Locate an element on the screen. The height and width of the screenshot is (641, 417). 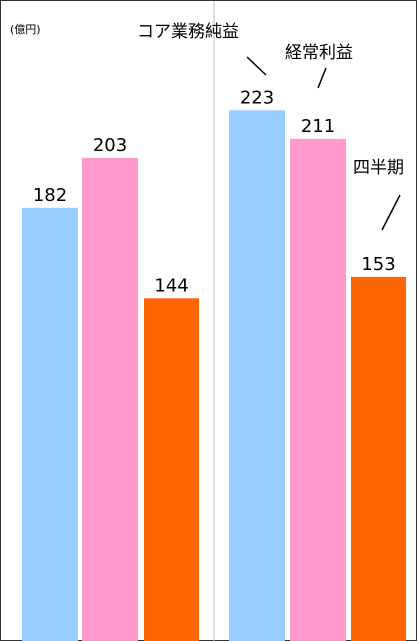
value-label-net-income-g1: 153 is located at coordinates (378, 264).